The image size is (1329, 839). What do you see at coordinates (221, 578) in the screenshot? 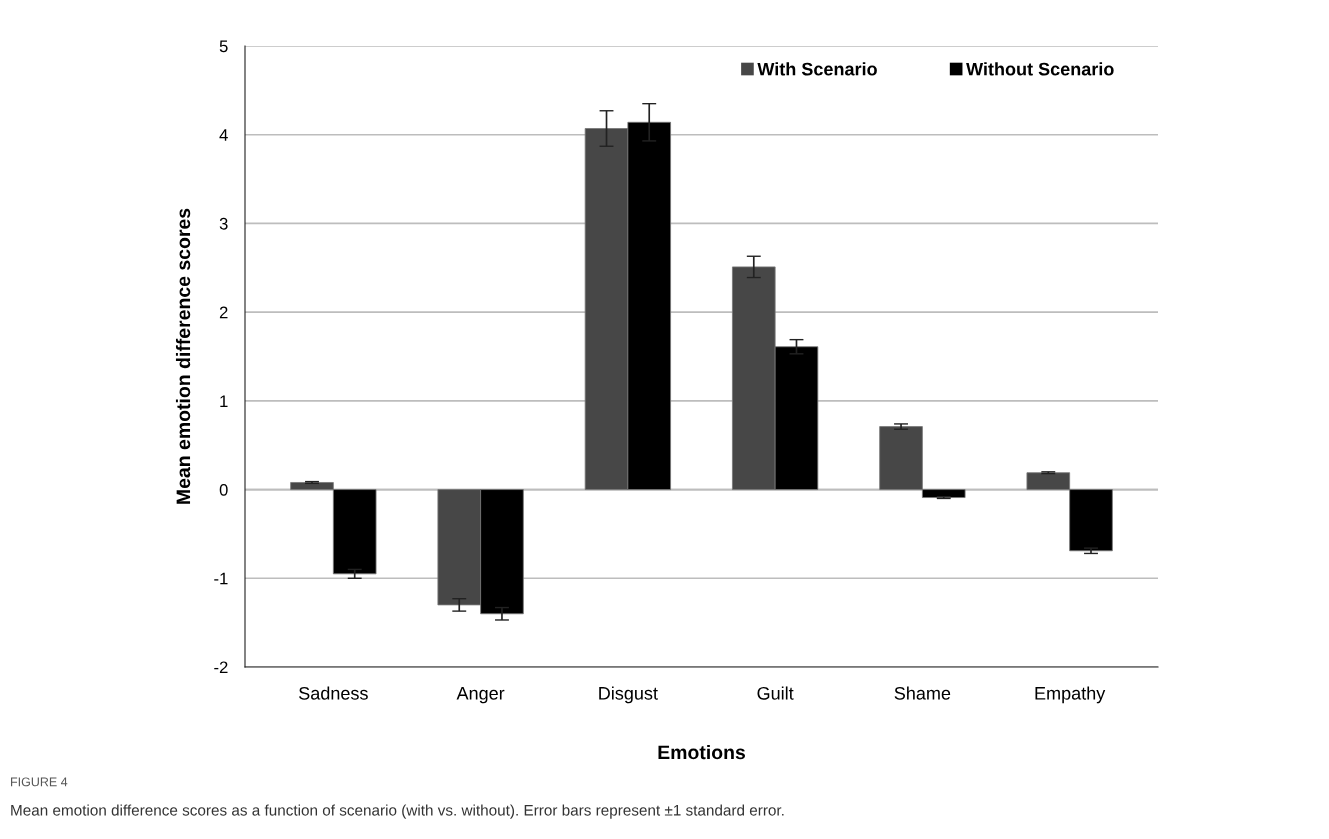
I see `y-tick-label: -1` at bounding box center [221, 578].